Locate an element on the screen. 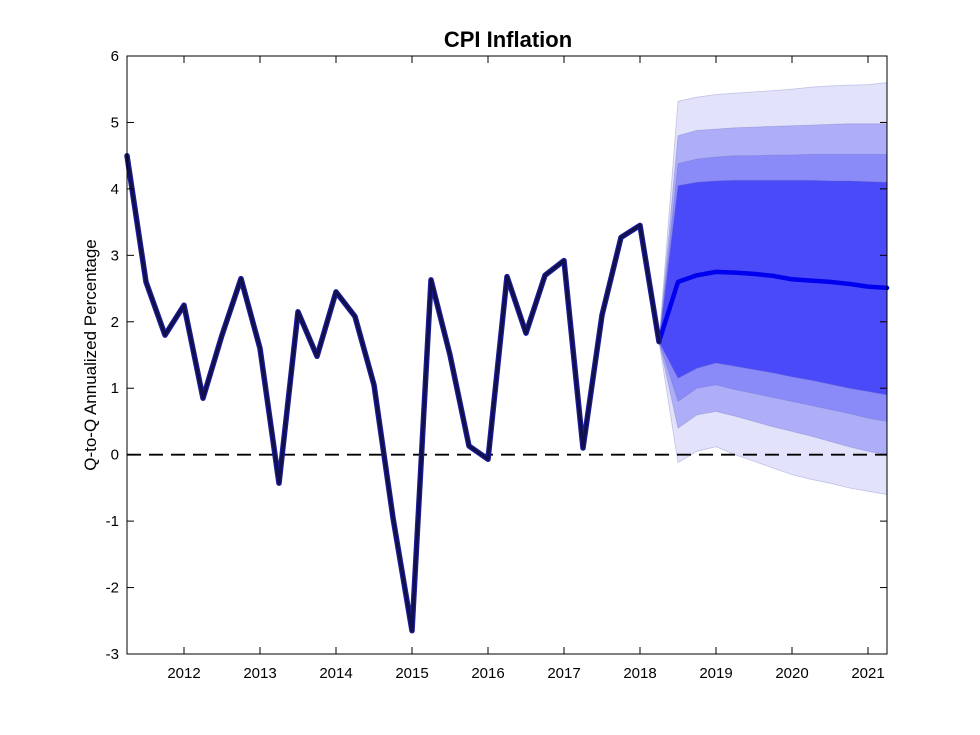 The height and width of the screenshot is (735, 980). x-tick-label: 2012 is located at coordinates (183, 673).